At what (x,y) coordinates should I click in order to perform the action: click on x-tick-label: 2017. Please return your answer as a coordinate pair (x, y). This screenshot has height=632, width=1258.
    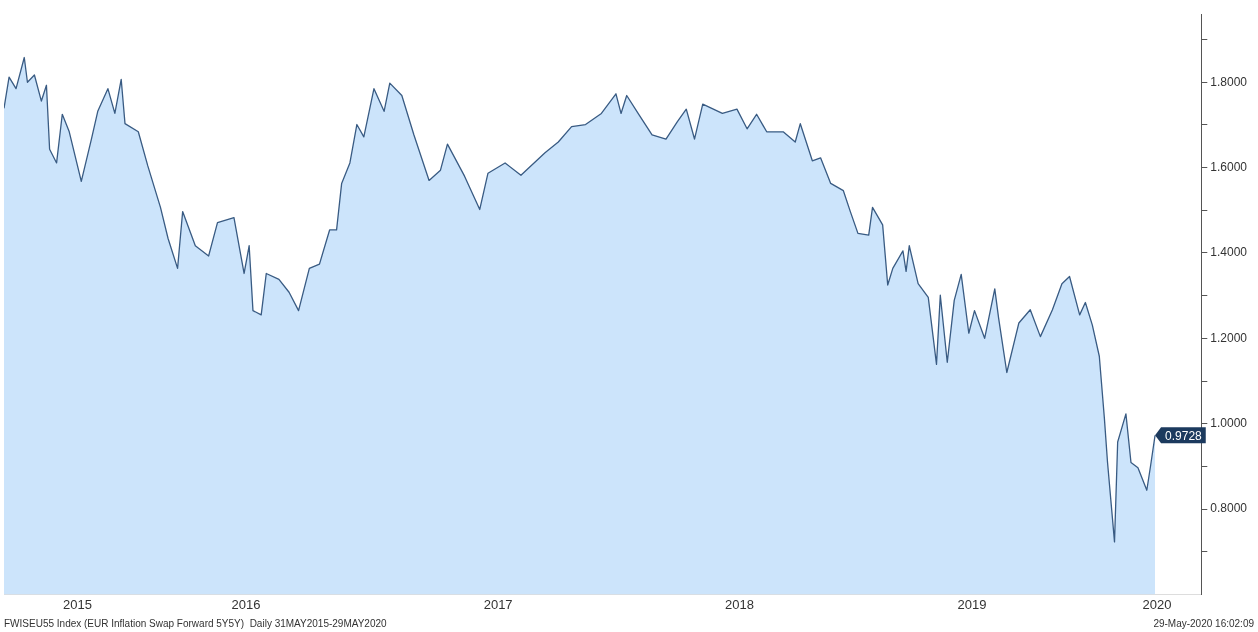
    Looking at the image, I should click on (498, 604).